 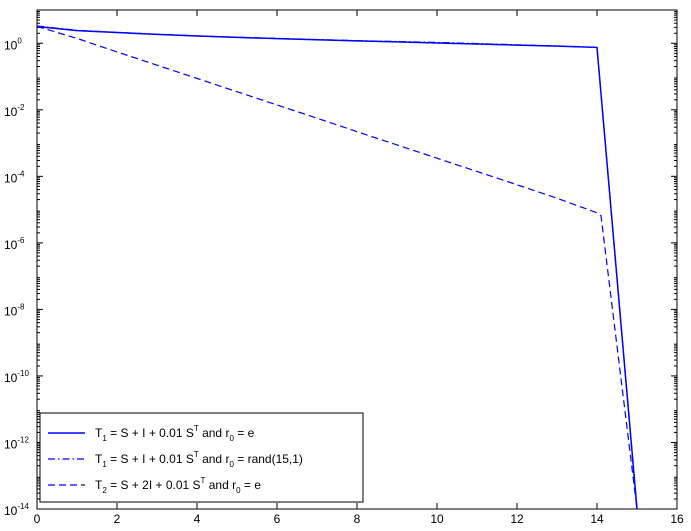 I want to click on x-tick-label: 0, so click(x=37, y=519).